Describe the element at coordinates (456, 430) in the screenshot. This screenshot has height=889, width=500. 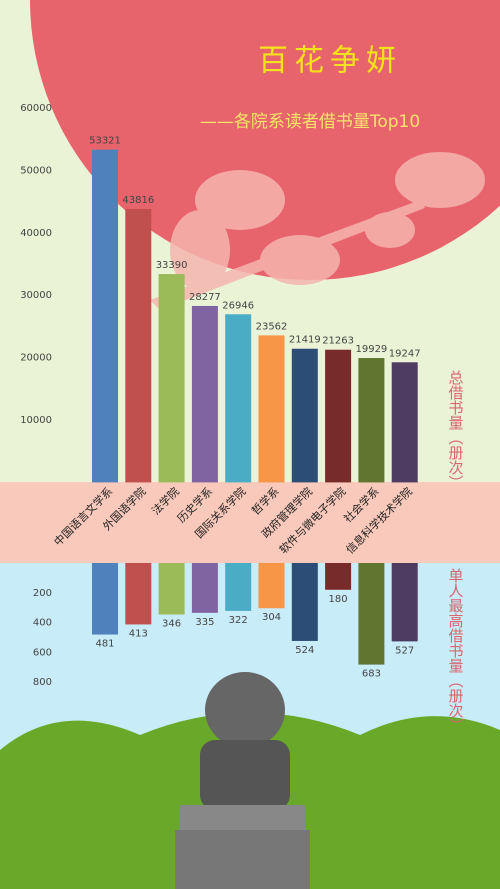
I see `y-axis-label: 总借书量（册次）` at that location.